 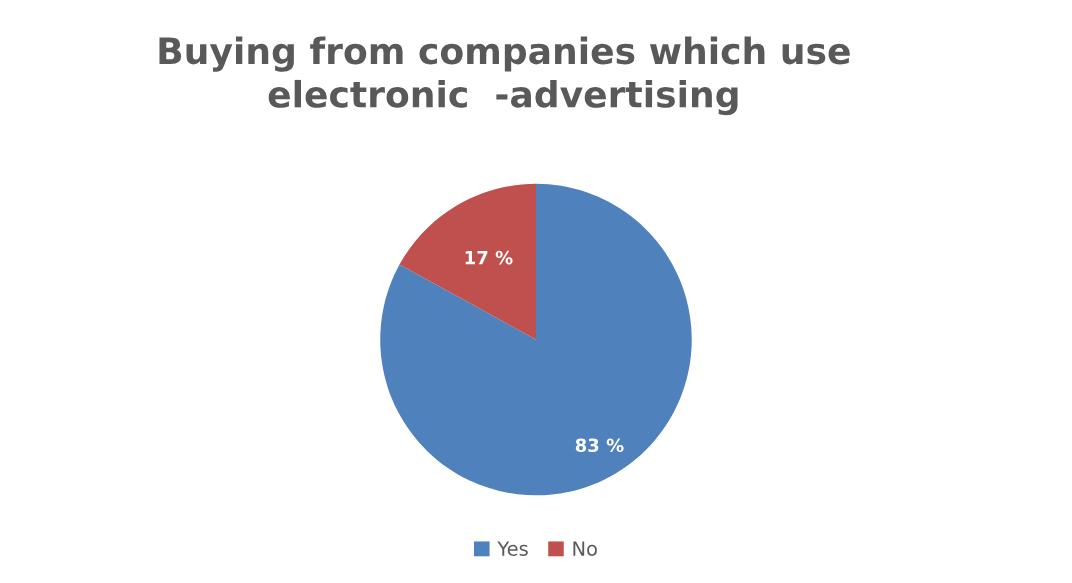 I want to click on data-label: 83 %, so click(x=599, y=445).